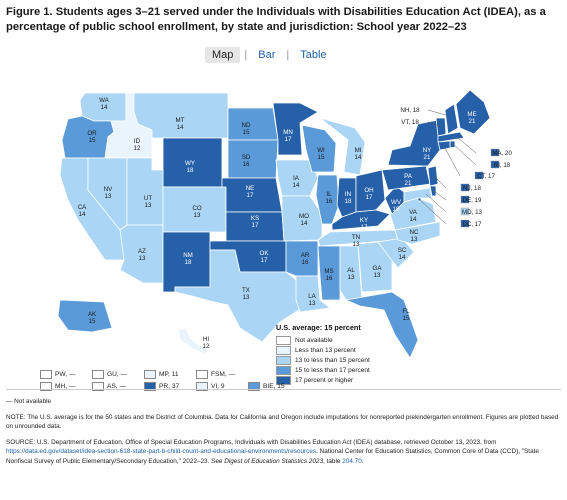  What do you see at coordinates (137, 141) in the screenshot?
I see `state-abbr-label: ID` at bounding box center [137, 141].